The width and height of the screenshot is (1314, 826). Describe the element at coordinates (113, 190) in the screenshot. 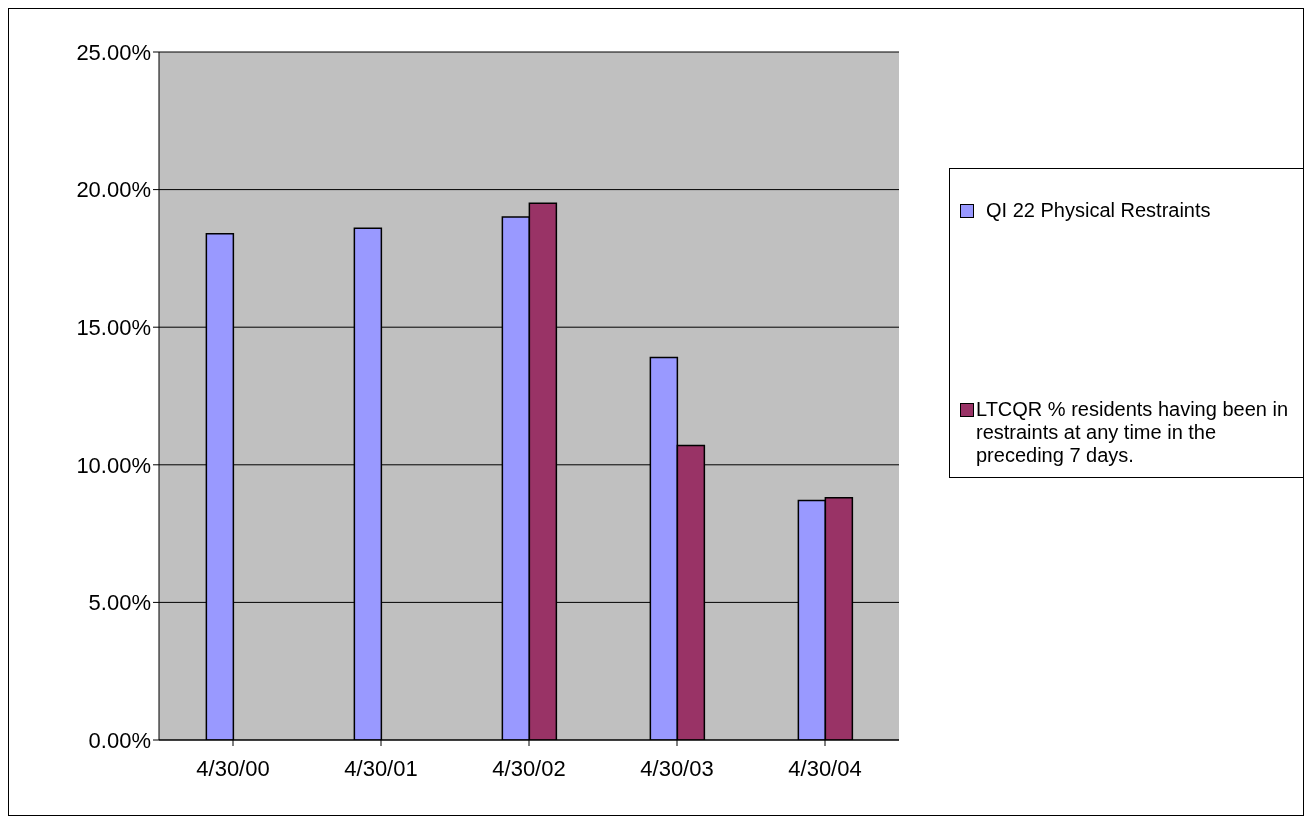

I see `y-tick-label: 20.00%` at that location.